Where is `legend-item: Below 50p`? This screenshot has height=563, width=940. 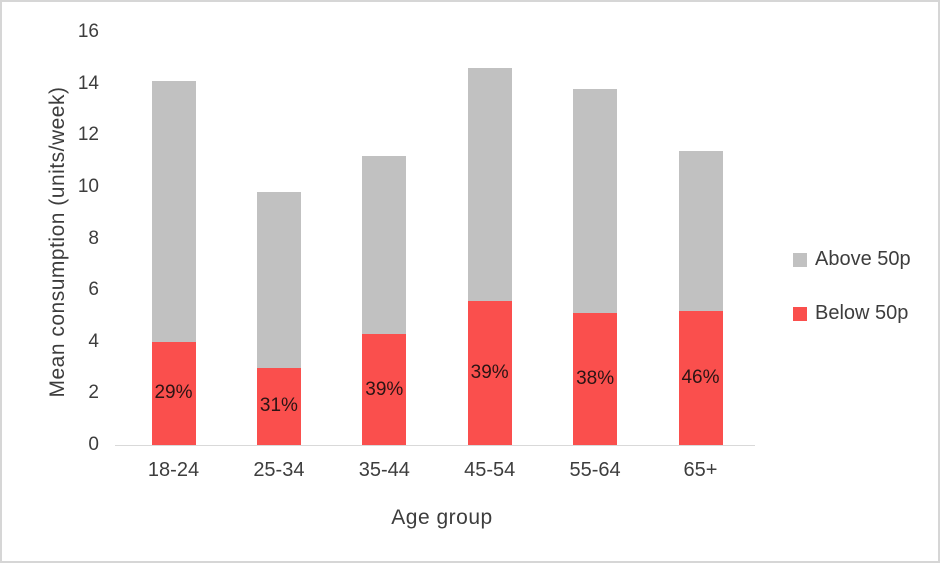 legend-item: Below 50p is located at coordinates (852, 313).